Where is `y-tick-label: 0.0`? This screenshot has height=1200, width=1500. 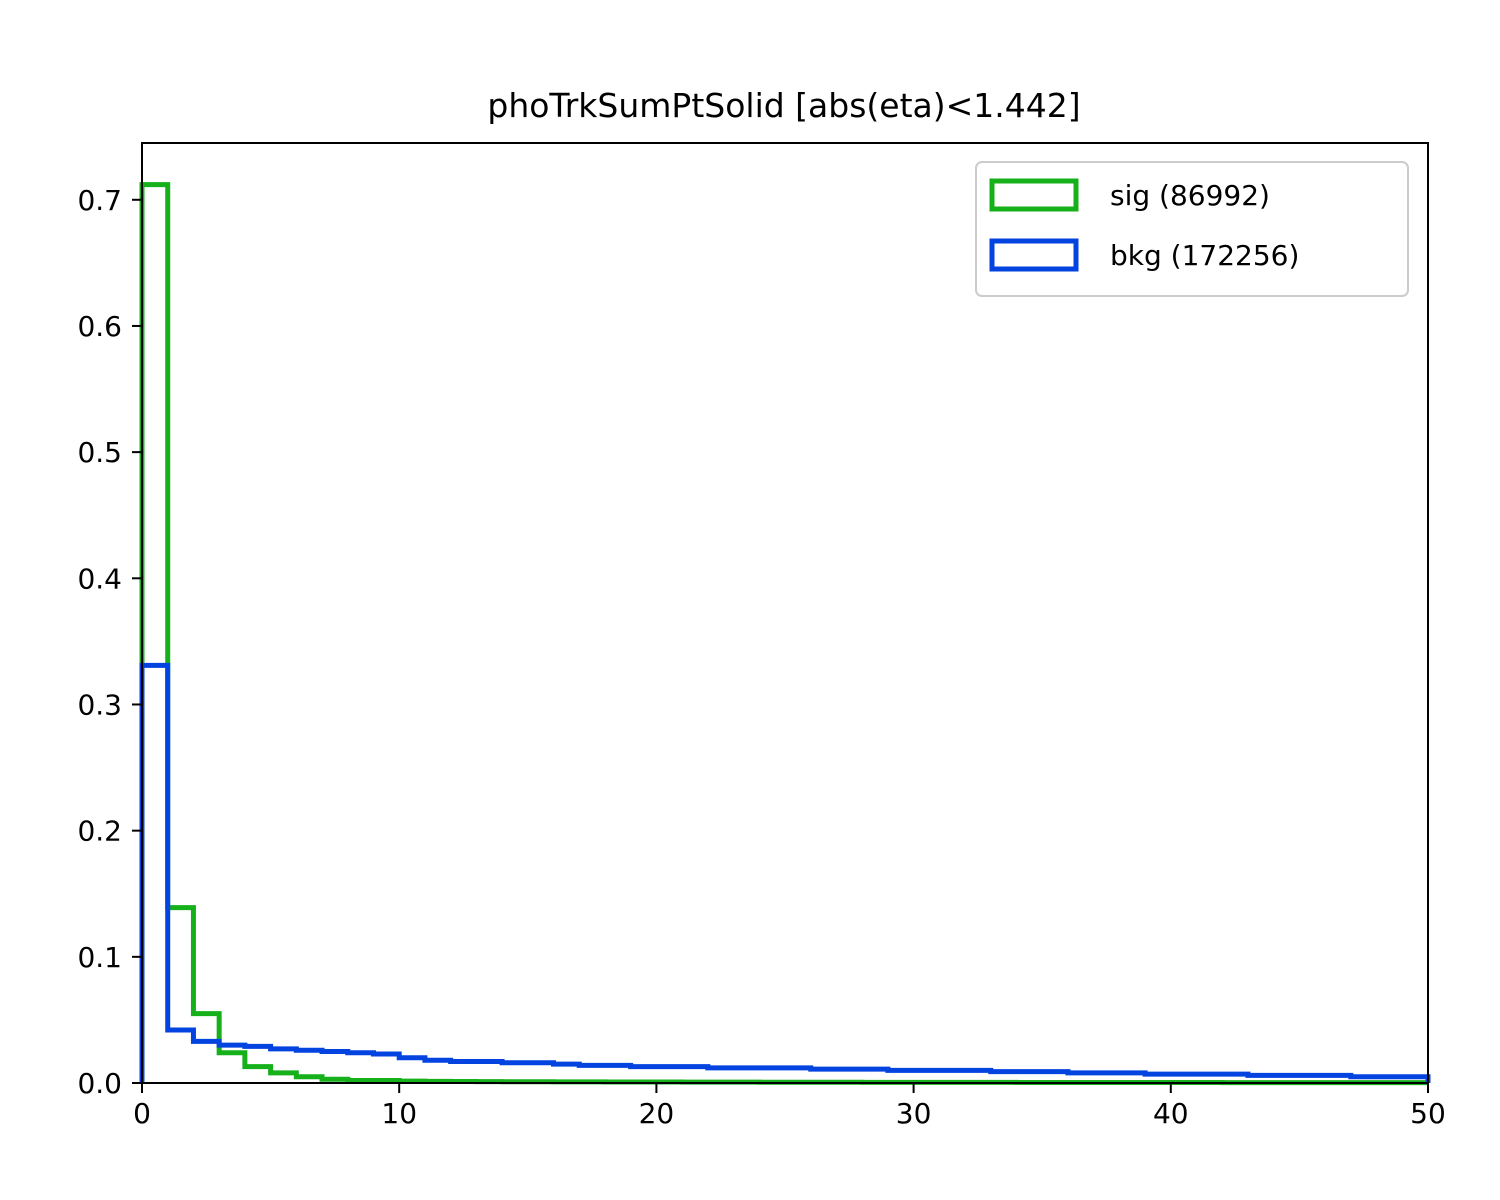
y-tick-label: 0.0 is located at coordinates (99, 1083).